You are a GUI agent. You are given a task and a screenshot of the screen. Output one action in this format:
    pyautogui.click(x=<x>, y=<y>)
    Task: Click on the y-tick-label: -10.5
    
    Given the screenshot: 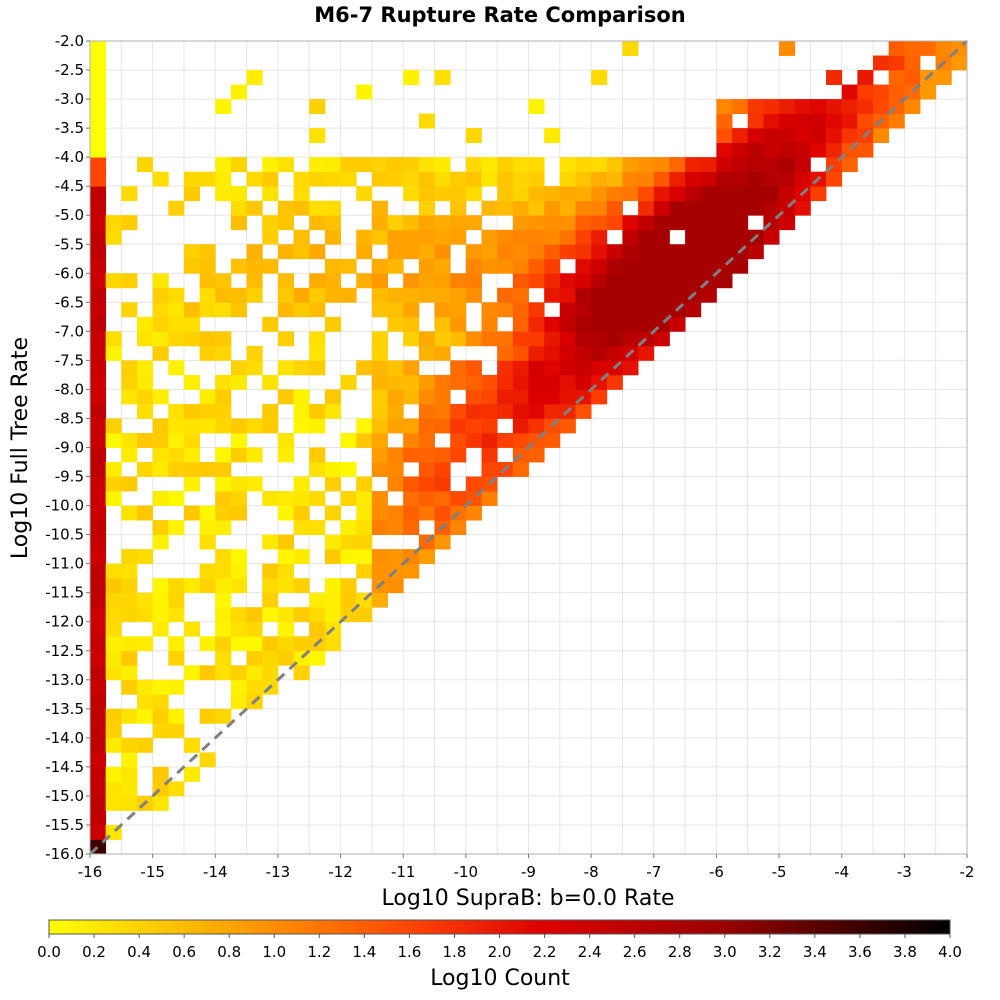 What is the action you would take?
    pyautogui.click(x=64, y=535)
    